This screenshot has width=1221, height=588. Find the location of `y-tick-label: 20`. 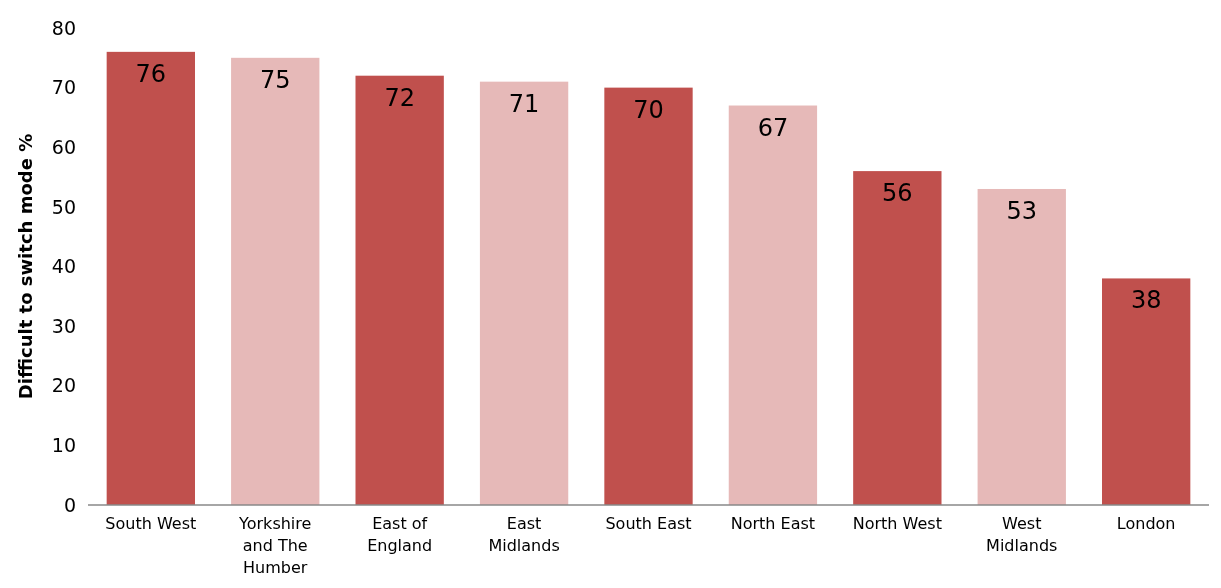

y-tick-label: 20 is located at coordinates (63, 385).